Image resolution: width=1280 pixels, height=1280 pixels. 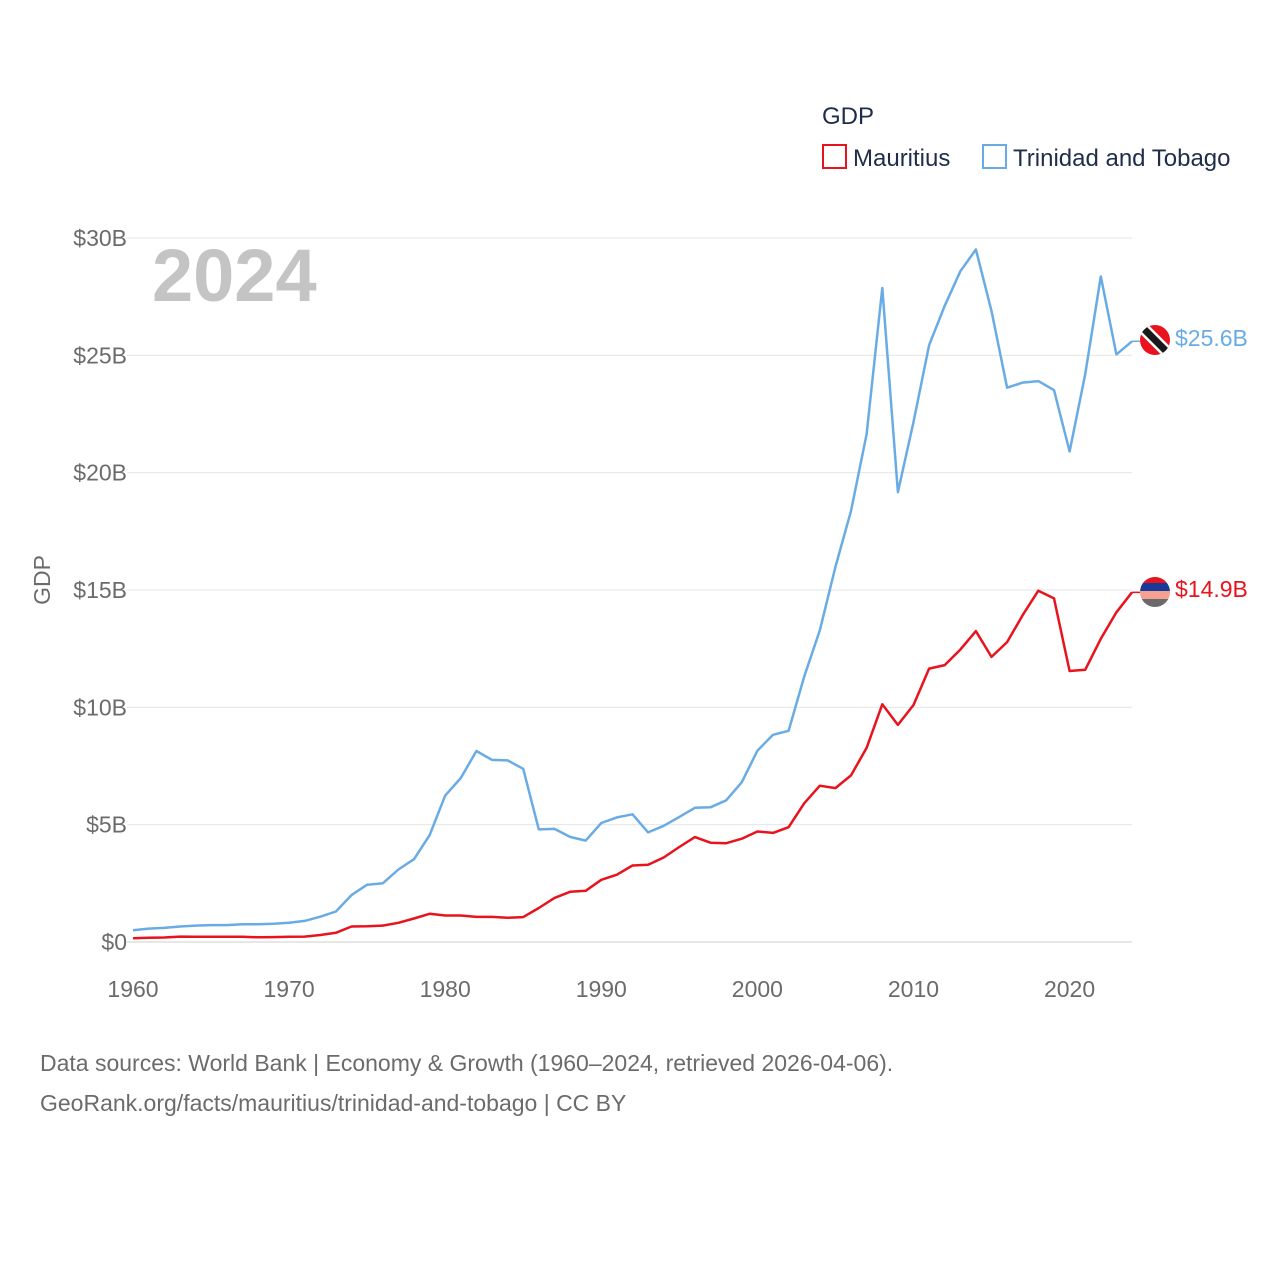 I want to click on legend-item-mauritius: Mauritius, so click(x=886, y=158).